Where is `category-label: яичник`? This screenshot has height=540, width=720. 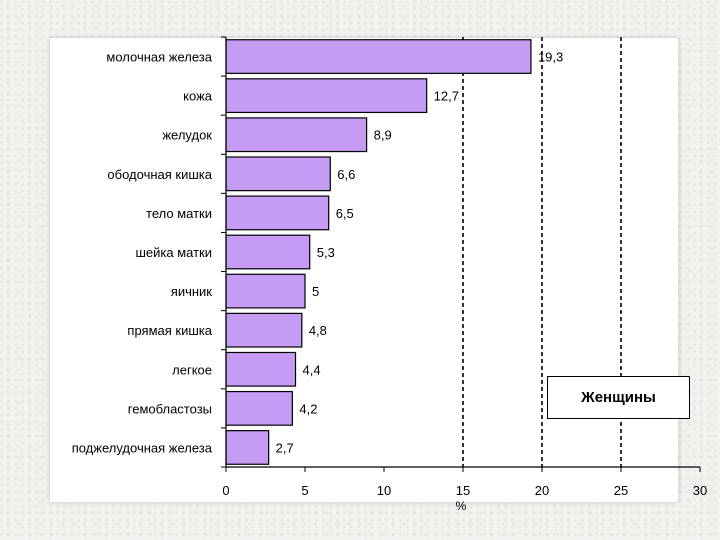 category-label: яичник is located at coordinates (192, 291).